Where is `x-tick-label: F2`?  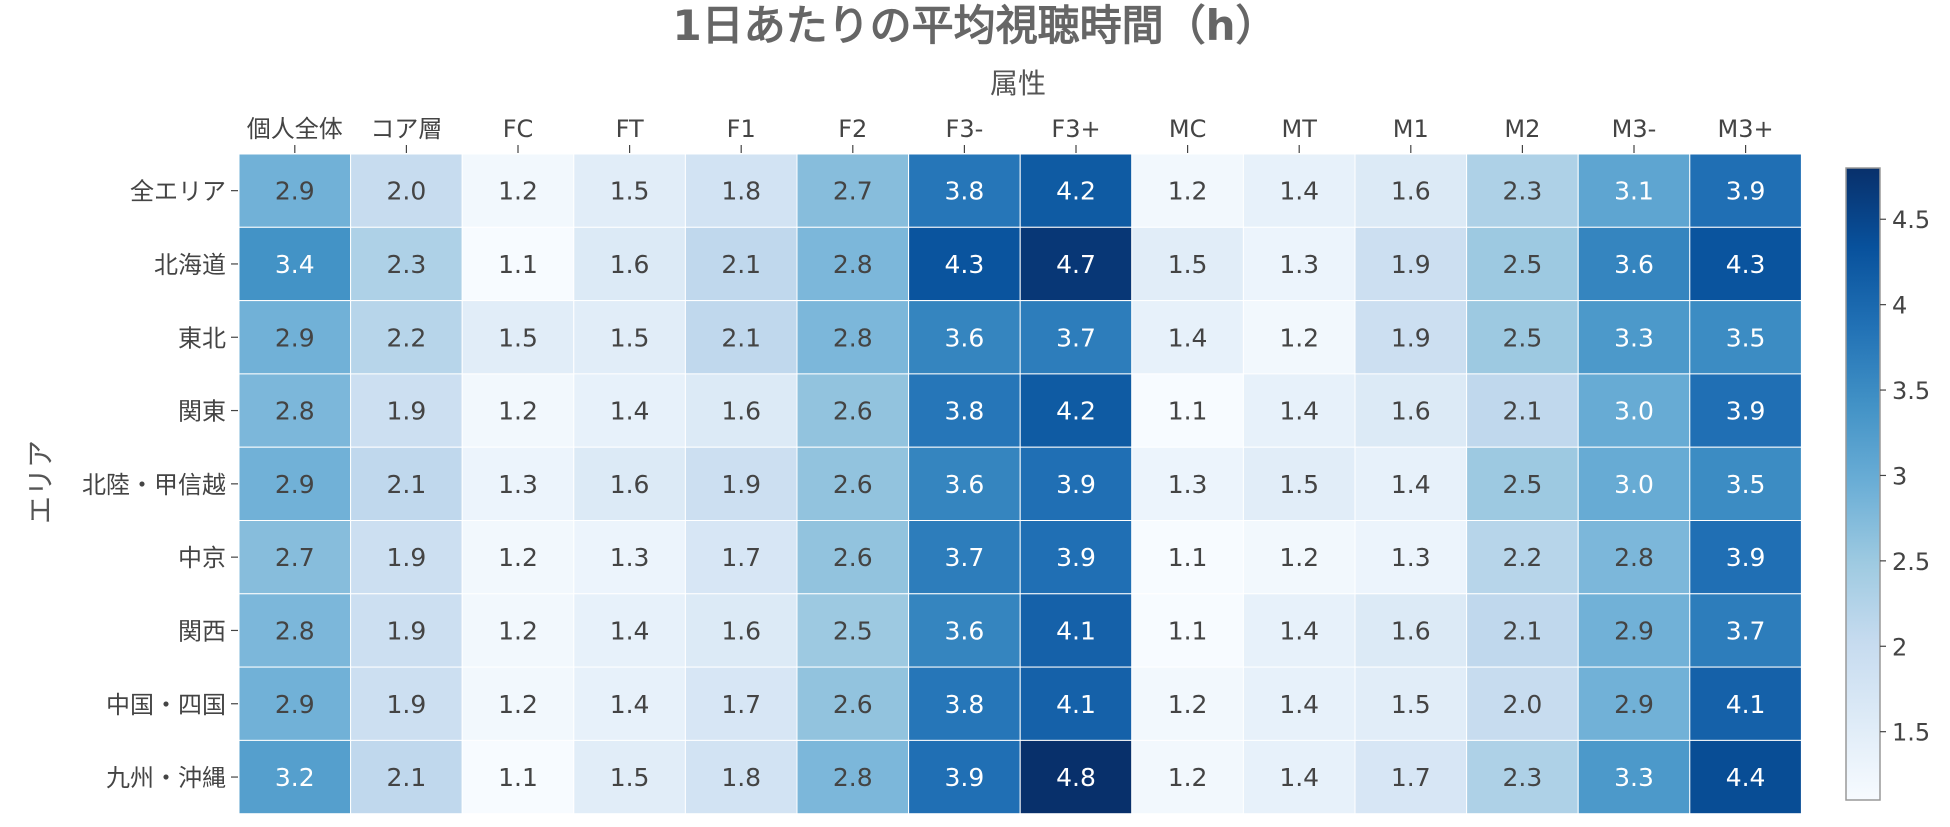 x-tick-label: F2 is located at coordinates (852, 129).